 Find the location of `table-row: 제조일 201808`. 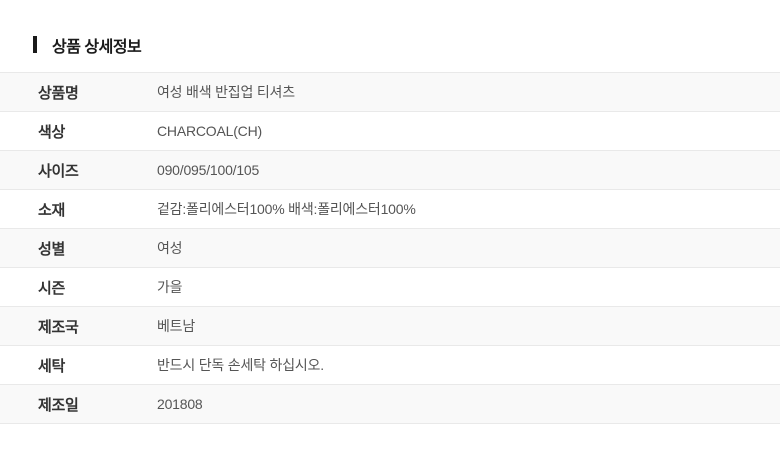

table-row: 제조일 201808 is located at coordinates (390, 404).